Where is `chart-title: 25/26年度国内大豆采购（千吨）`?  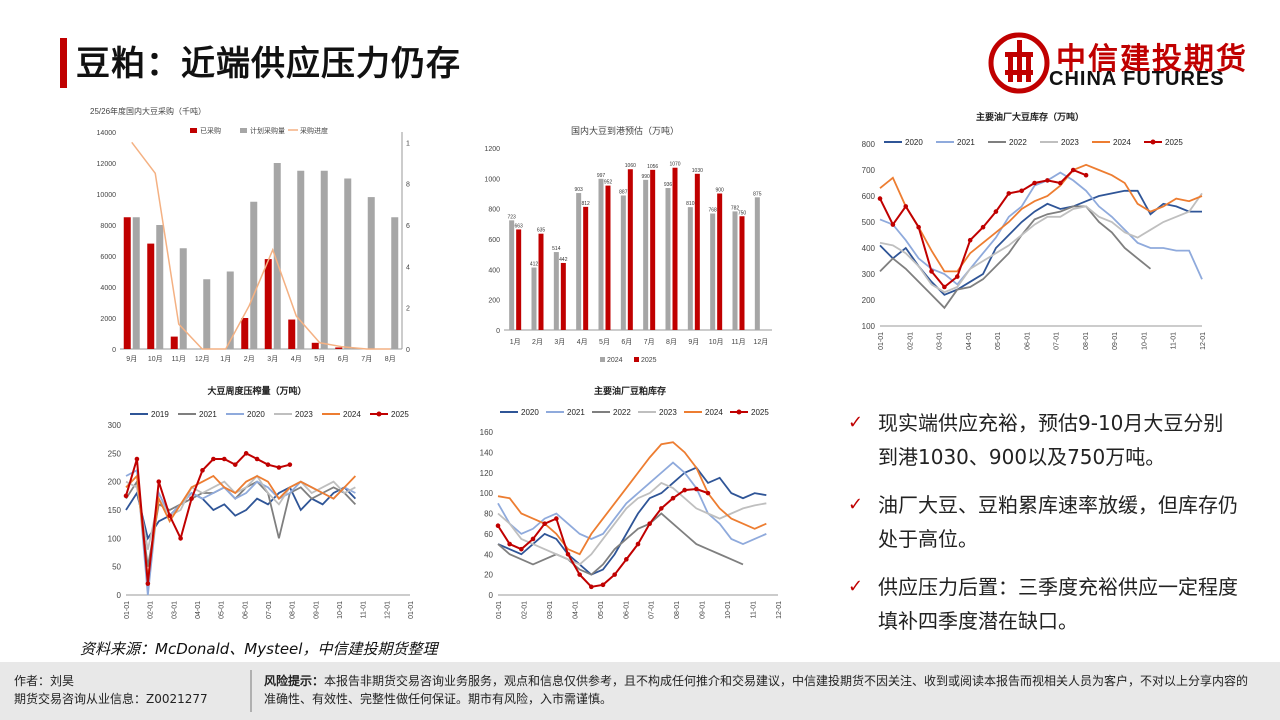
chart-title: 25/26年度国内大豆采购（千吨） is located at coordinates (148, 111).